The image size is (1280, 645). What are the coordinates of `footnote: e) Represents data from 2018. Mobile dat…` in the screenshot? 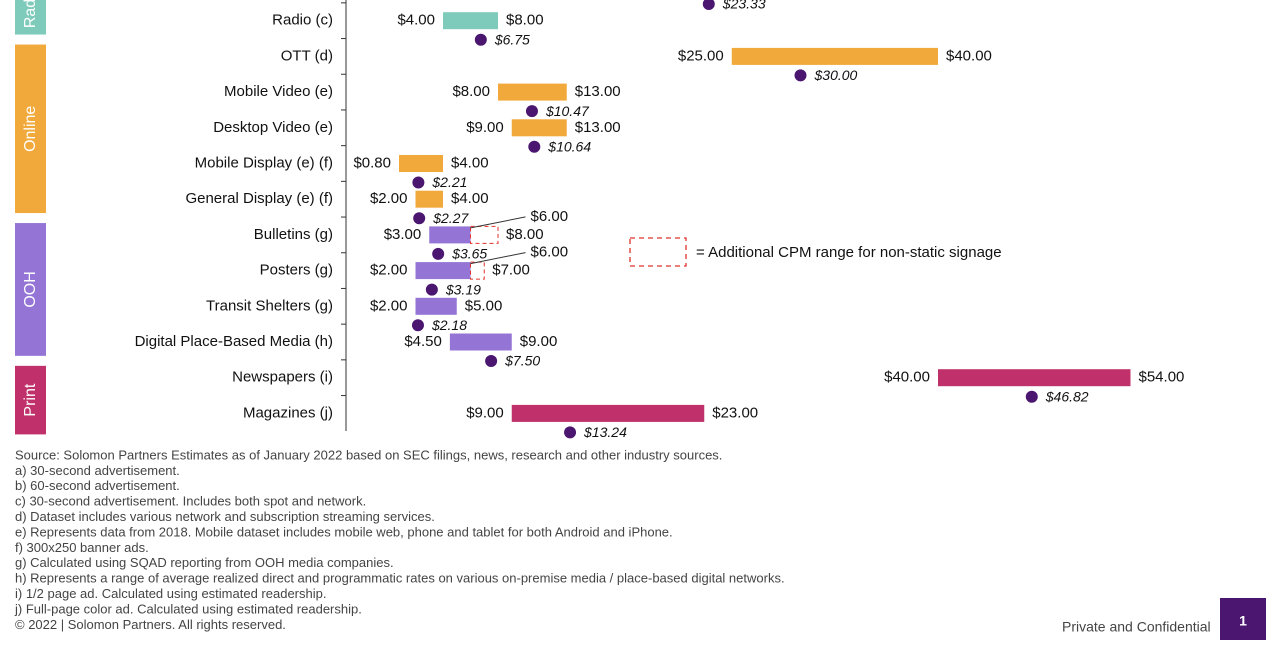 It's located at (344, 531).